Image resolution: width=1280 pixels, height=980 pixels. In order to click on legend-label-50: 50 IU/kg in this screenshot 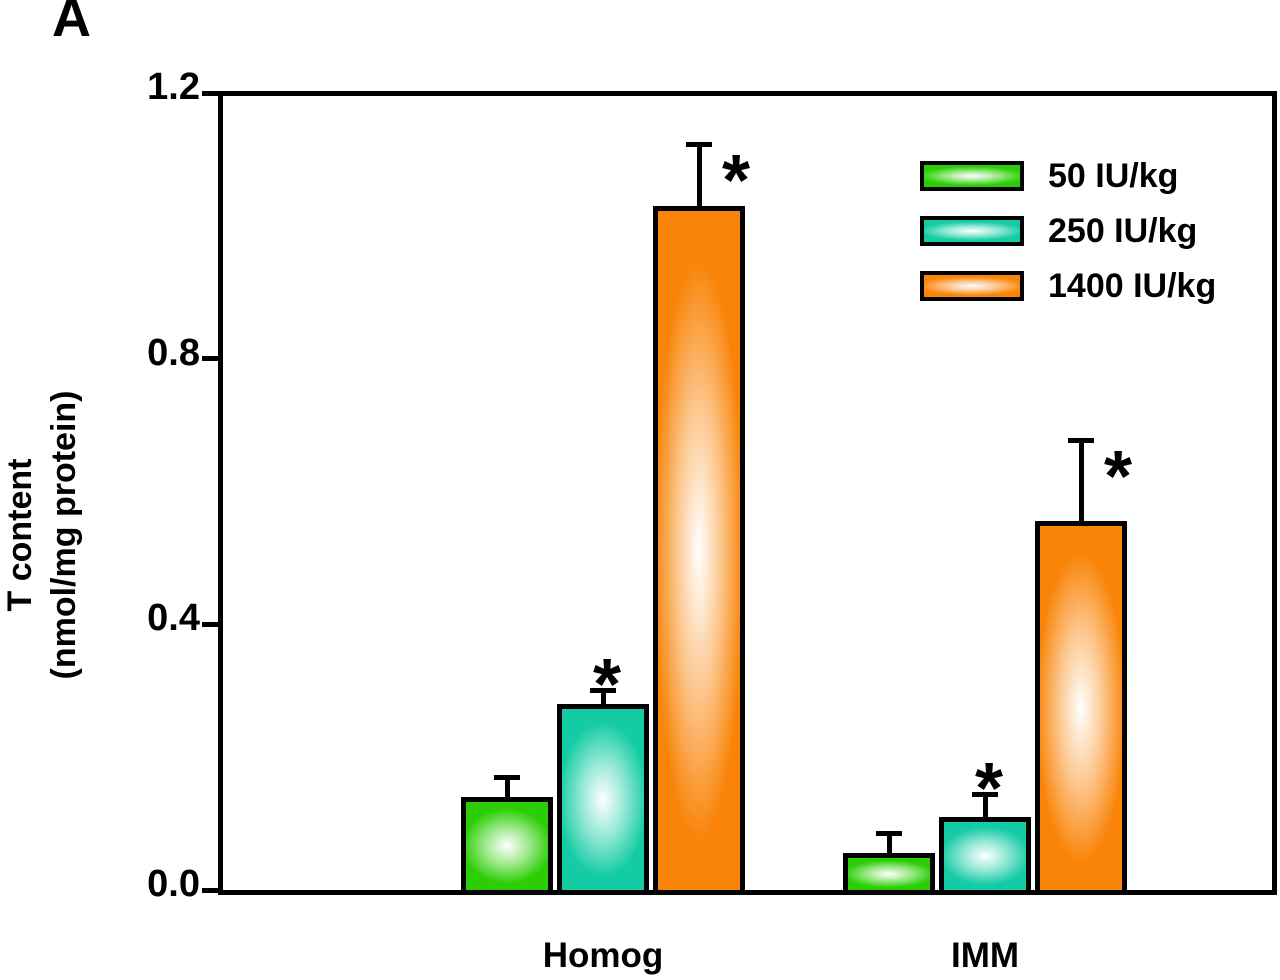, I will do `click(1113, 176)`.